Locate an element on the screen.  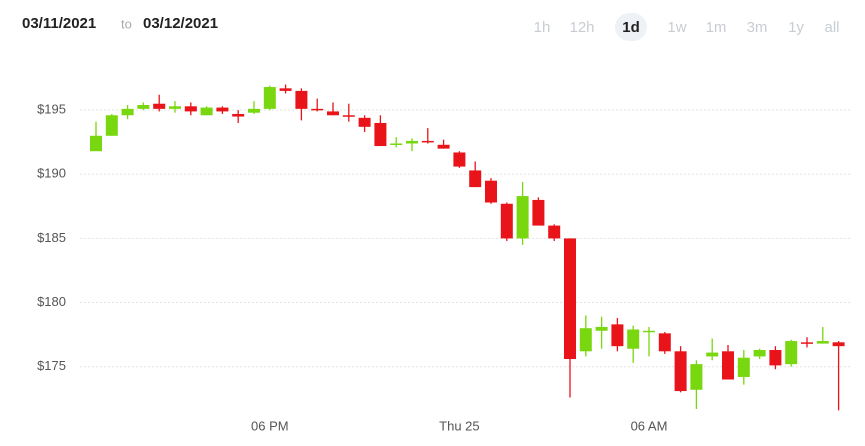
range-selected-bg is located at coordinates (631, 27).